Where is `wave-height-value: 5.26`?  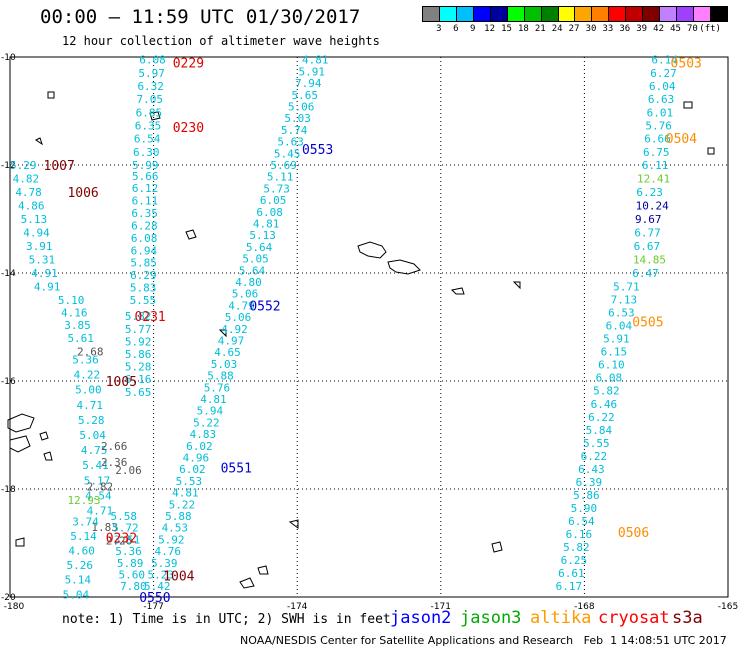 wave-height-value: 5.26 is located at coordinates (79, 565).